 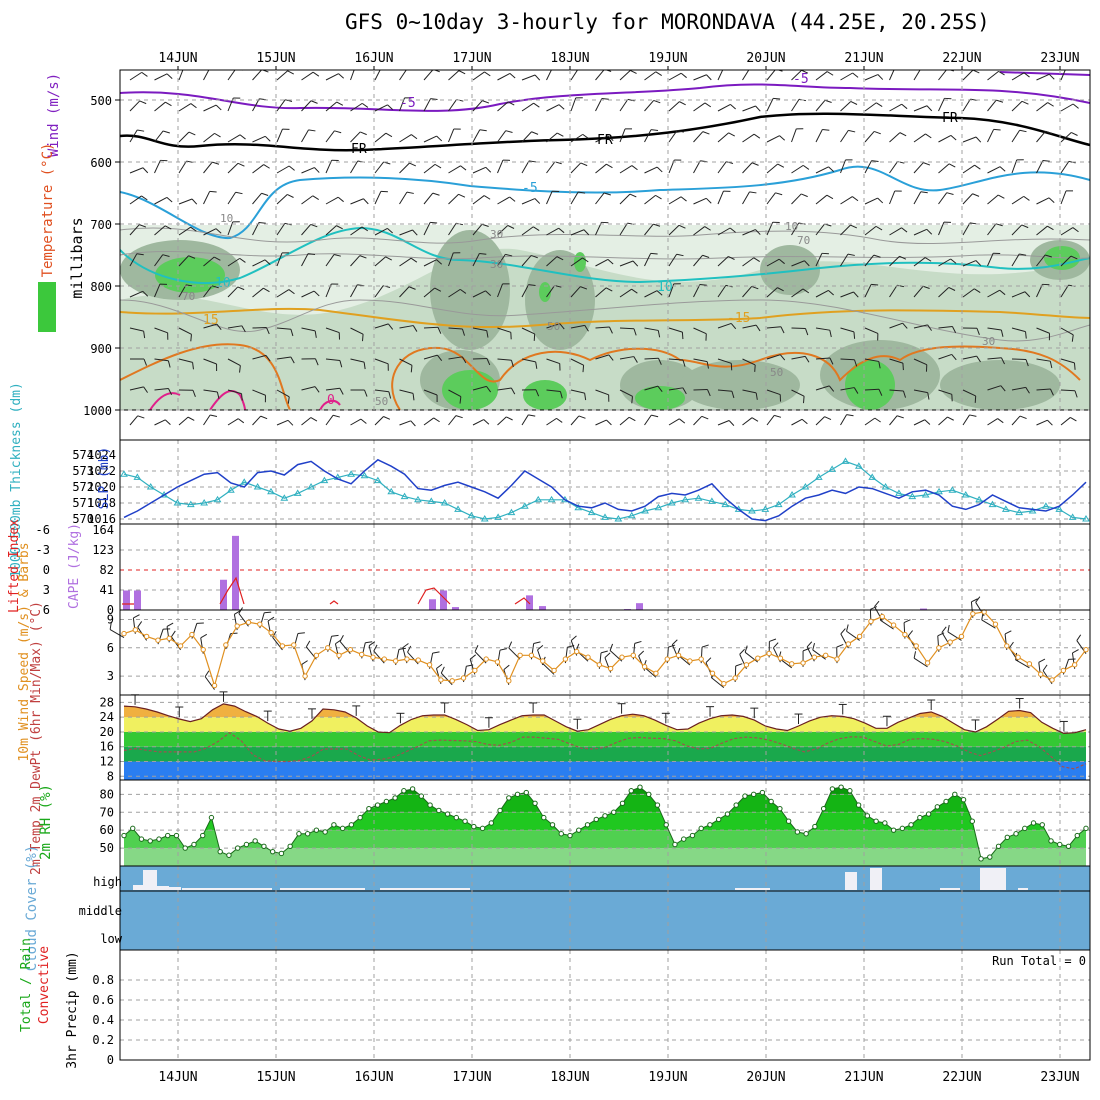 What do you see at coordinates (107, 830) in the screenshot?
I see `tick-label-rh: 60` at bounding box center [107, 830].